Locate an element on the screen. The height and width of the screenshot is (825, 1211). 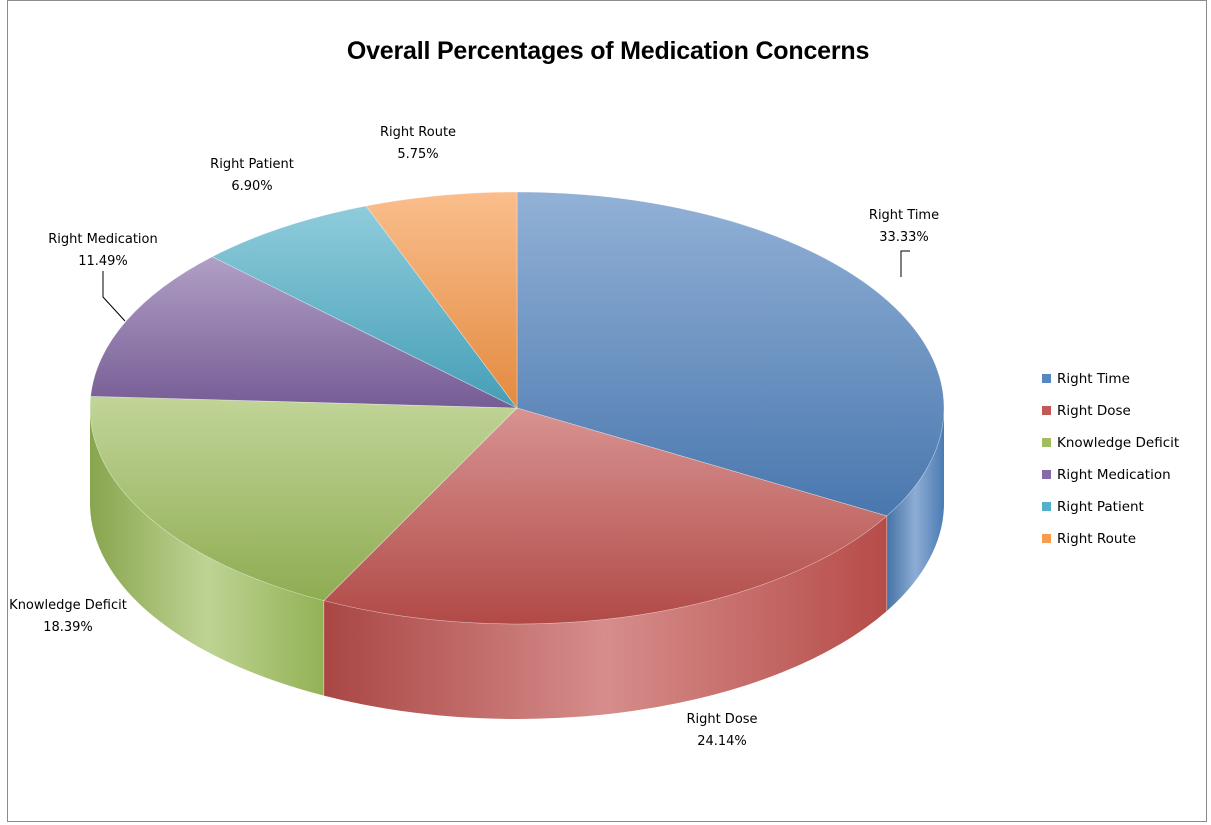
legend-swatch-right-dose is located at coordinates (1046, 410).